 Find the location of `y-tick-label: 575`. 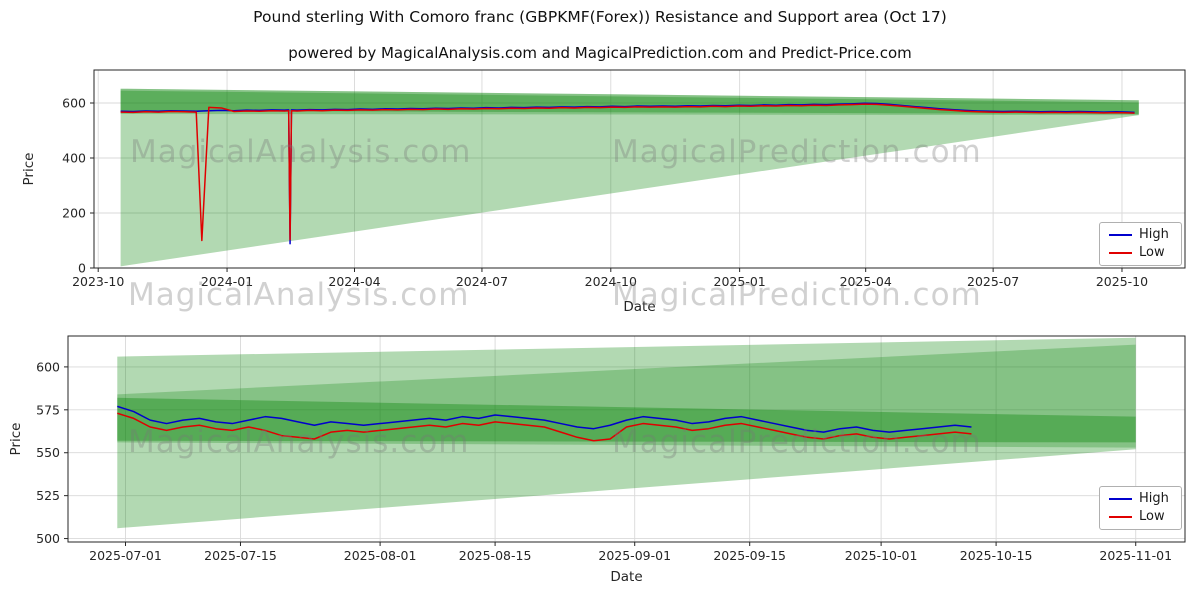

y-tick-label: 575 is located at coordinates (48, 409).